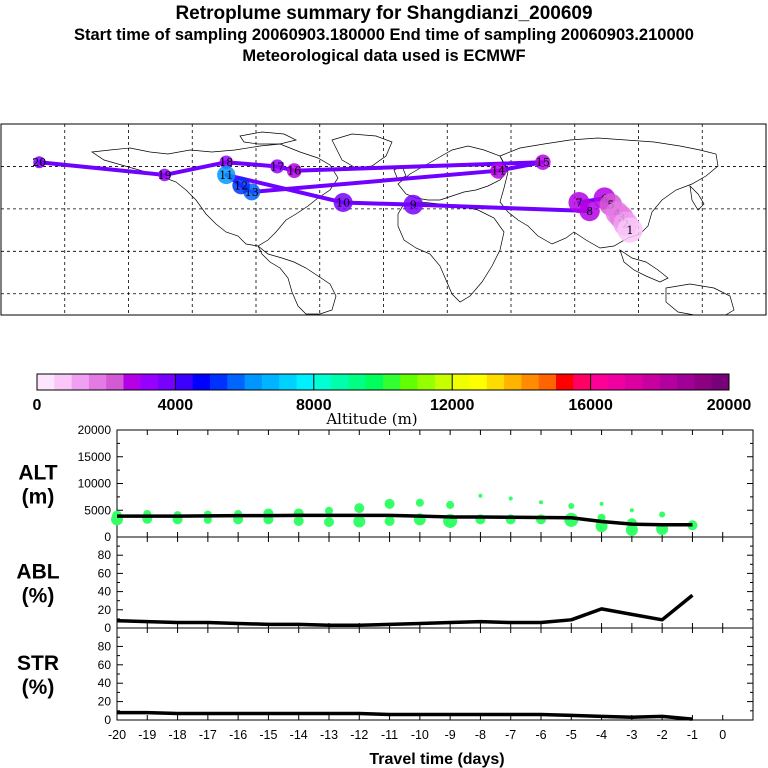 The height and width of the screenshot is (768, 768). Describe the element at coordinates (453, 173) in the screenshot. I see `coast-europe` at that location.